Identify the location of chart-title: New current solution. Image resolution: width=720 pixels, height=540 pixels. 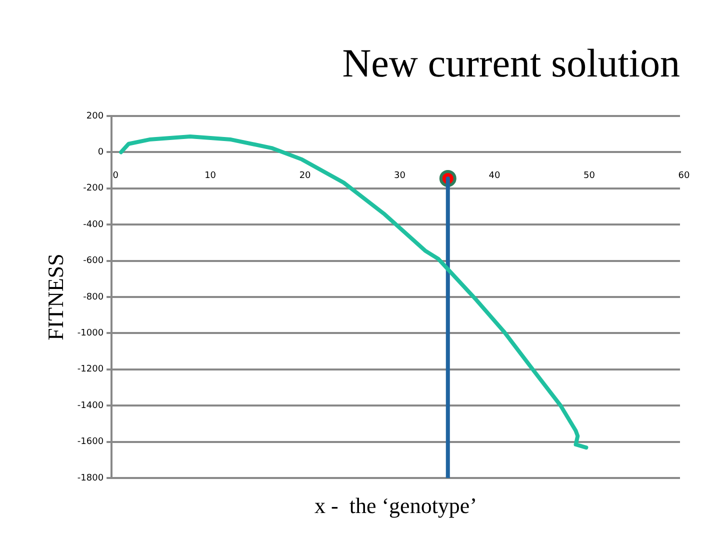
(511, 63).